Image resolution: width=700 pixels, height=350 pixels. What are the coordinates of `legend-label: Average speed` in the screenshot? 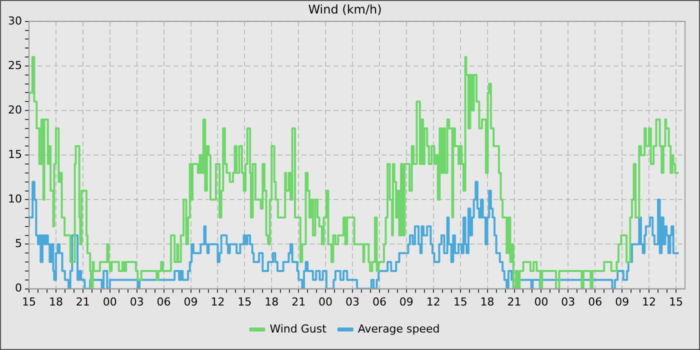 It's located at (399, 329).